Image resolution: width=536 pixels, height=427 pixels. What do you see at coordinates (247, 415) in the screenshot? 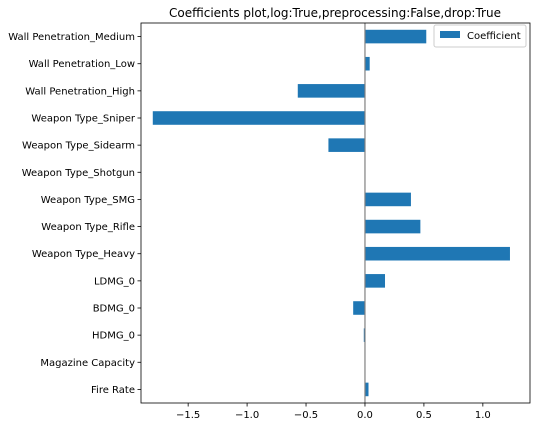
I see `x-tick-label-1: −1.0` at bounding box center [247, 415].